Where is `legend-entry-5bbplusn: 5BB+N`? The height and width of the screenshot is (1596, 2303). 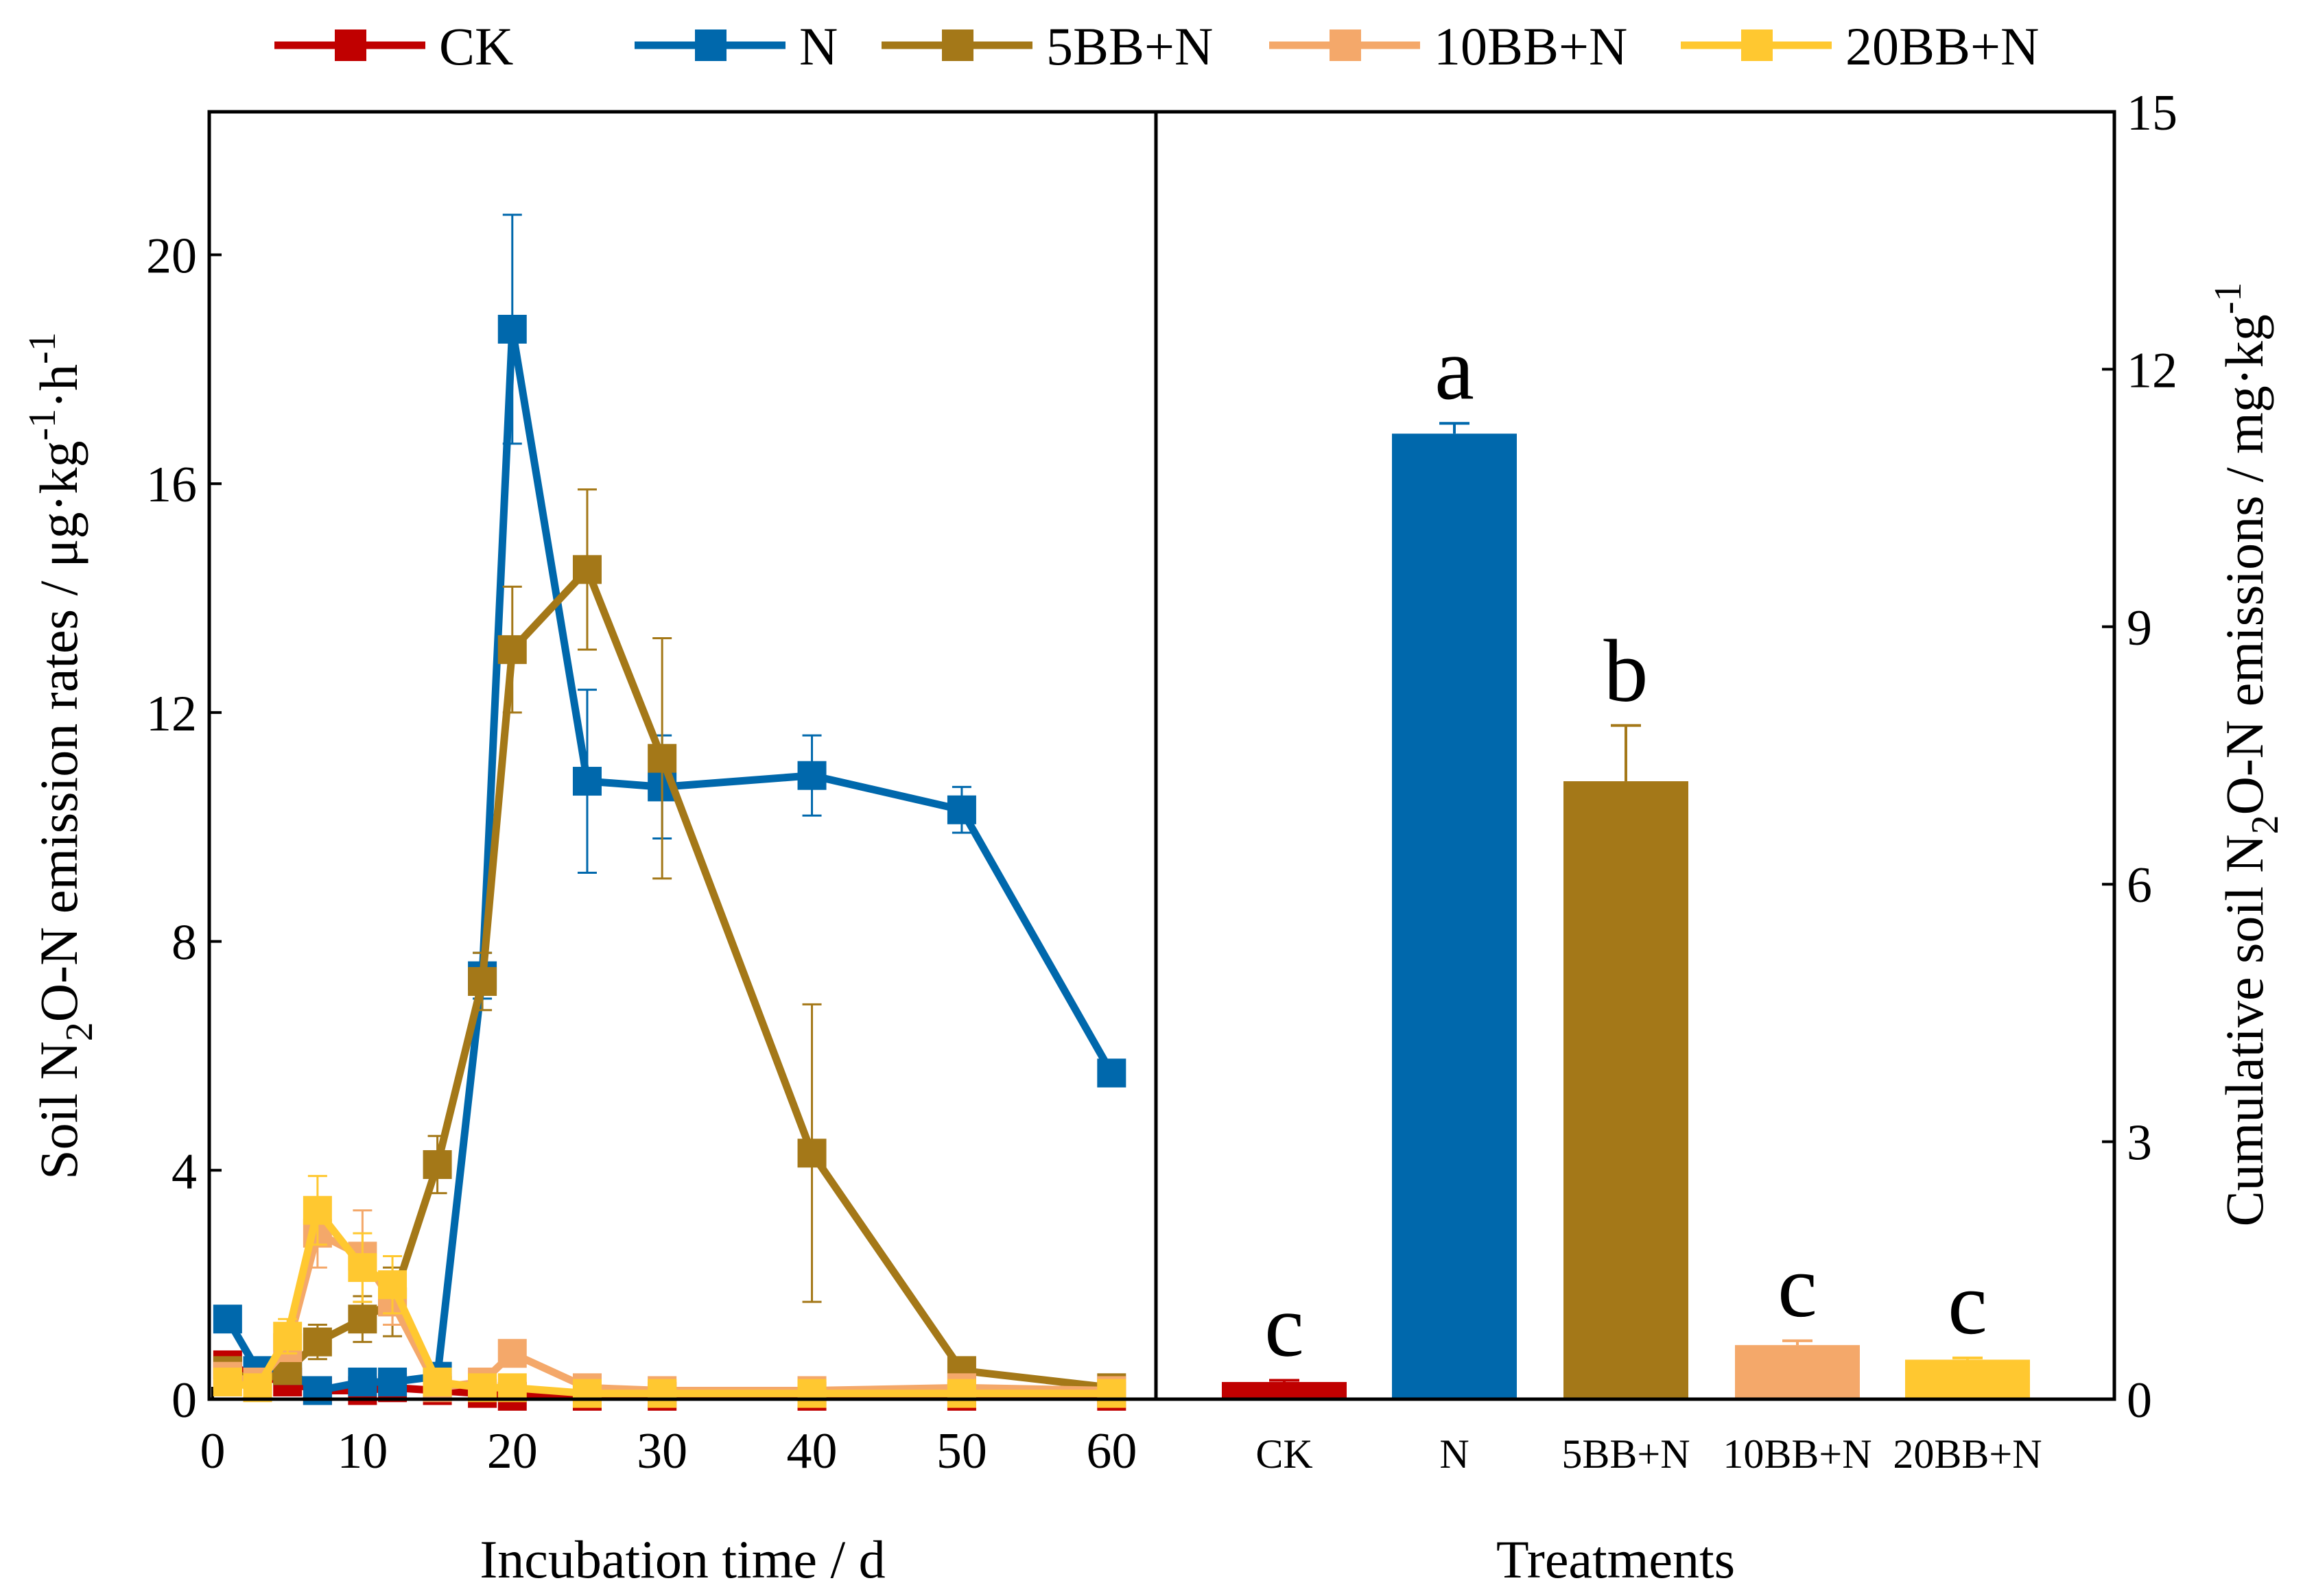
legend-entry-5bbplusn: 5BB+N is located at coordinates (1047, 46).